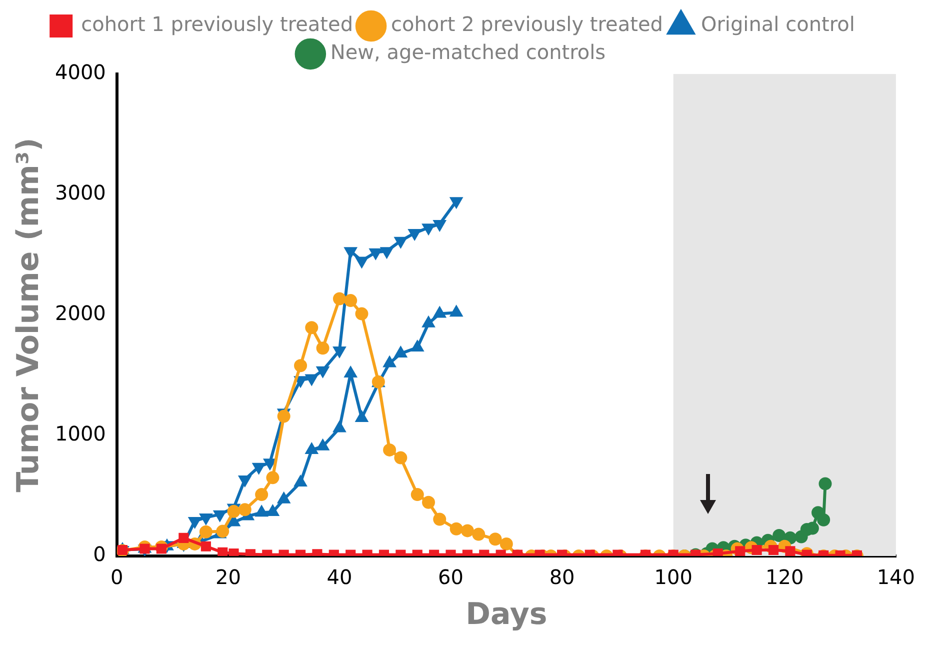 This screenshot has height=646, width=930. What do you see at coordinates (99, 554) in the screenshot?
I see `y-tick-label: 0` at bounding box center [99, 554].